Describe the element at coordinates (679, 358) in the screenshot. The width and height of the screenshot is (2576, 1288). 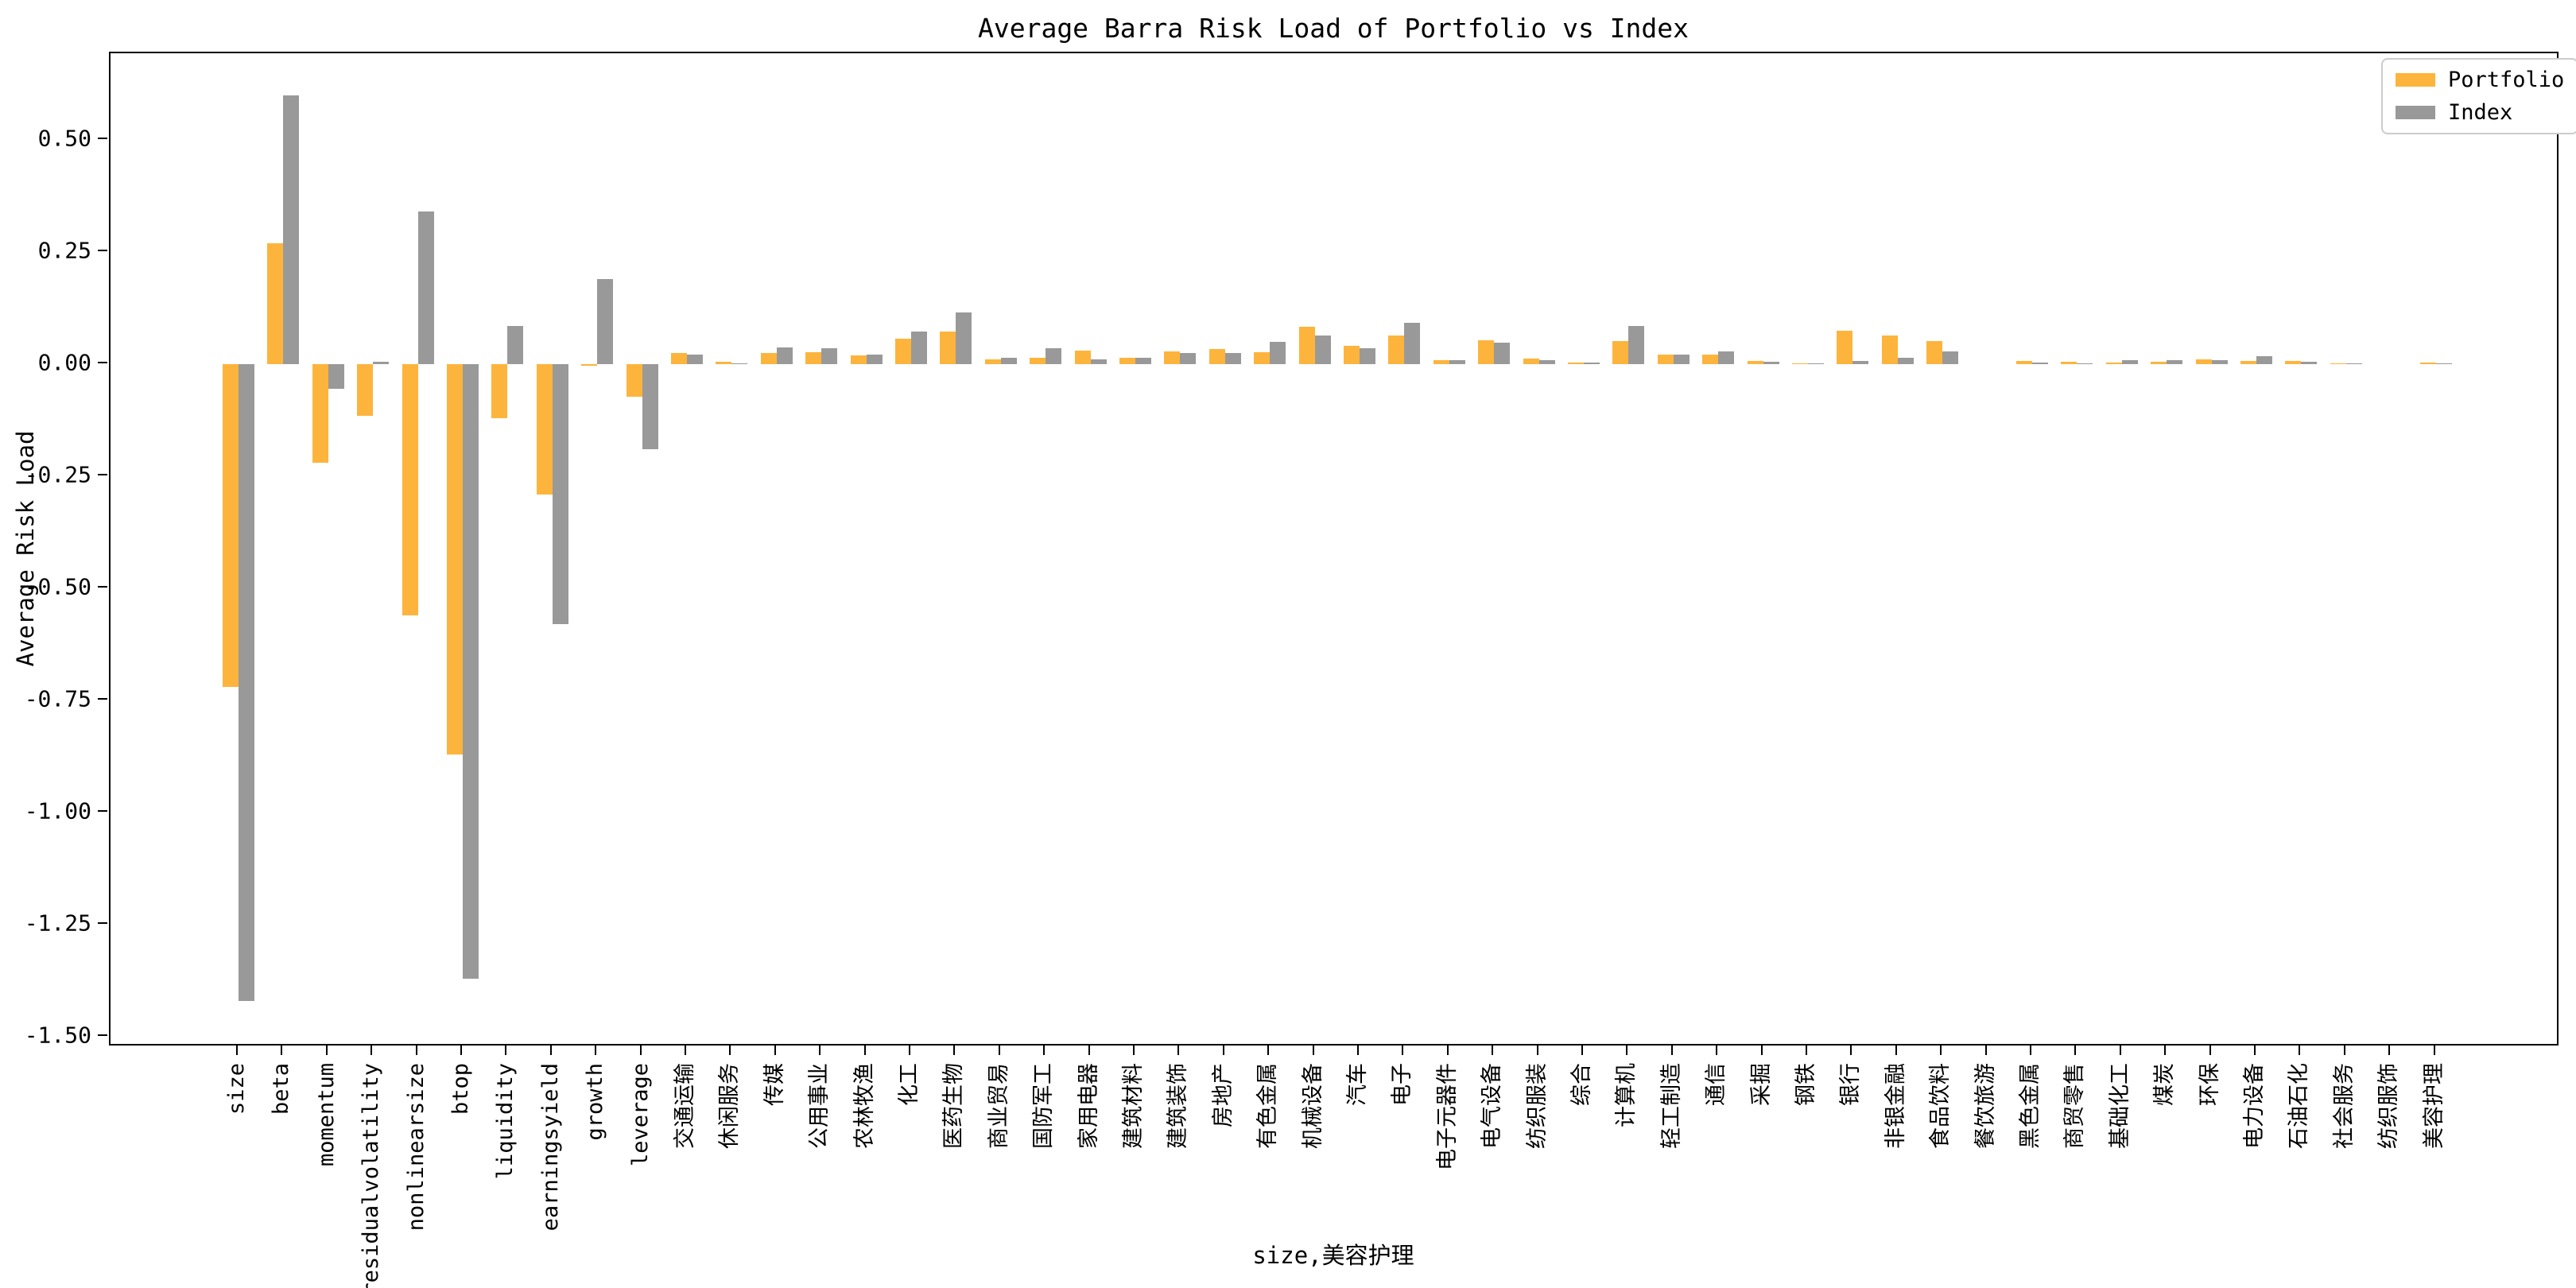
I see `bar-portfolio-交通运输` at that location.